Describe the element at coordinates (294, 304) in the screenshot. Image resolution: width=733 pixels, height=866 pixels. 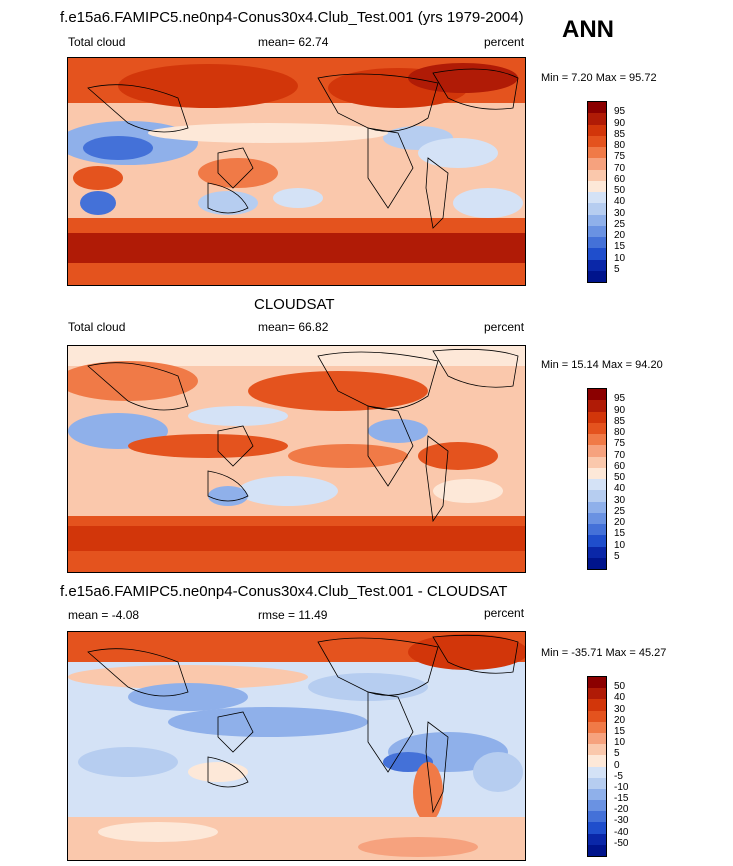
I see `panel-title: CLOUDSAT` at that location.